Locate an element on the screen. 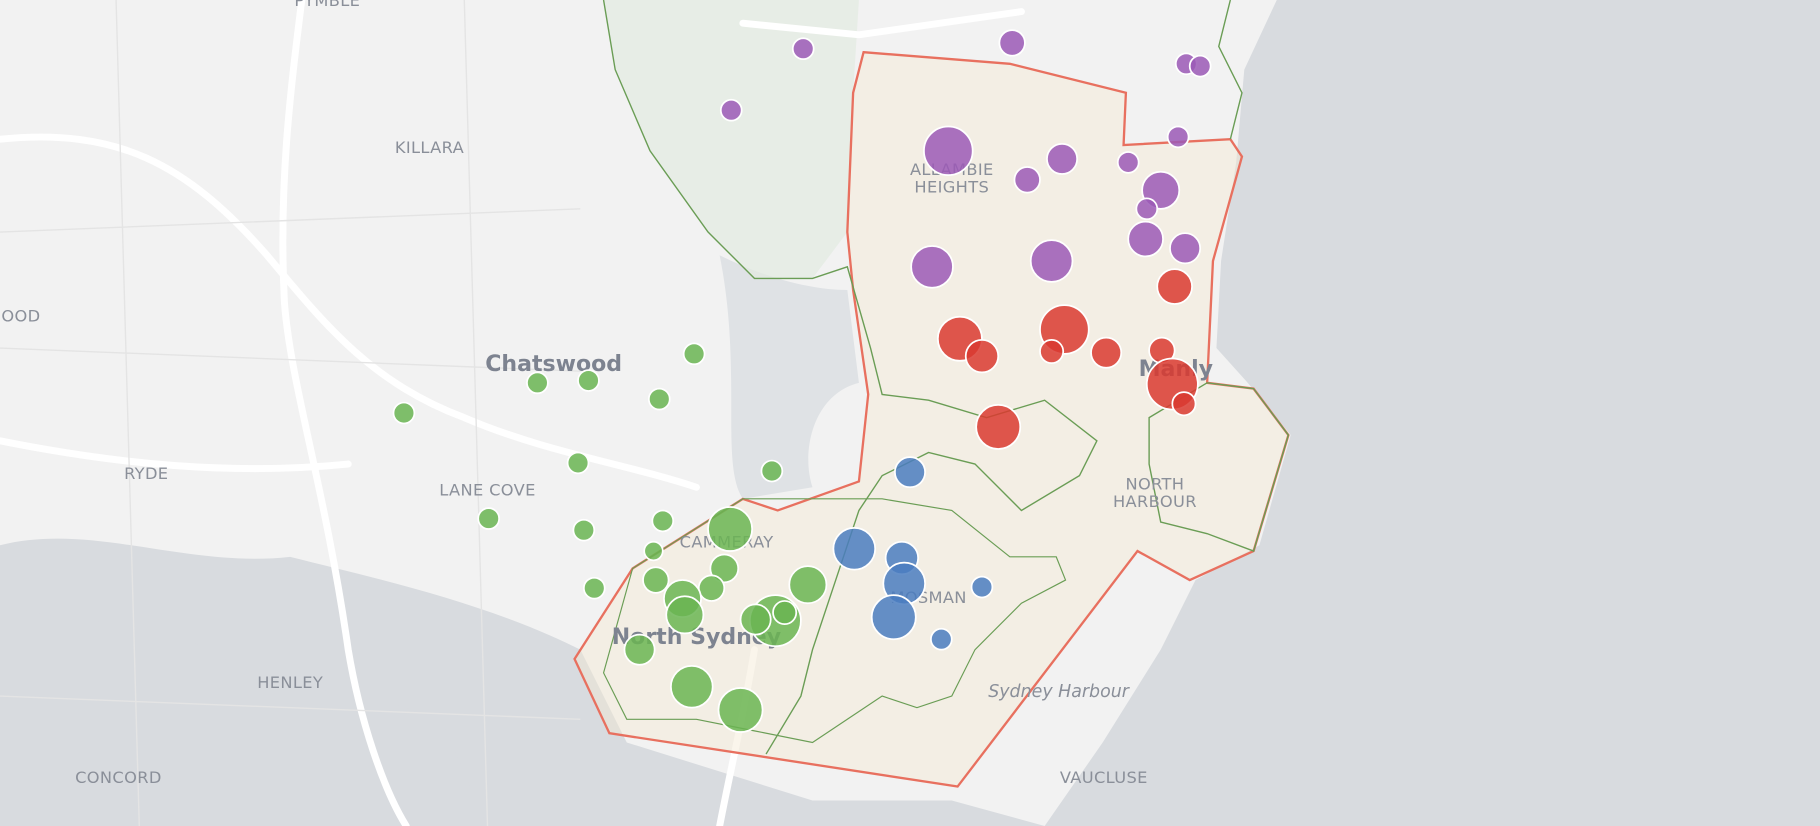  place-label: HEIGHTS is located at coordinates (951, 187).